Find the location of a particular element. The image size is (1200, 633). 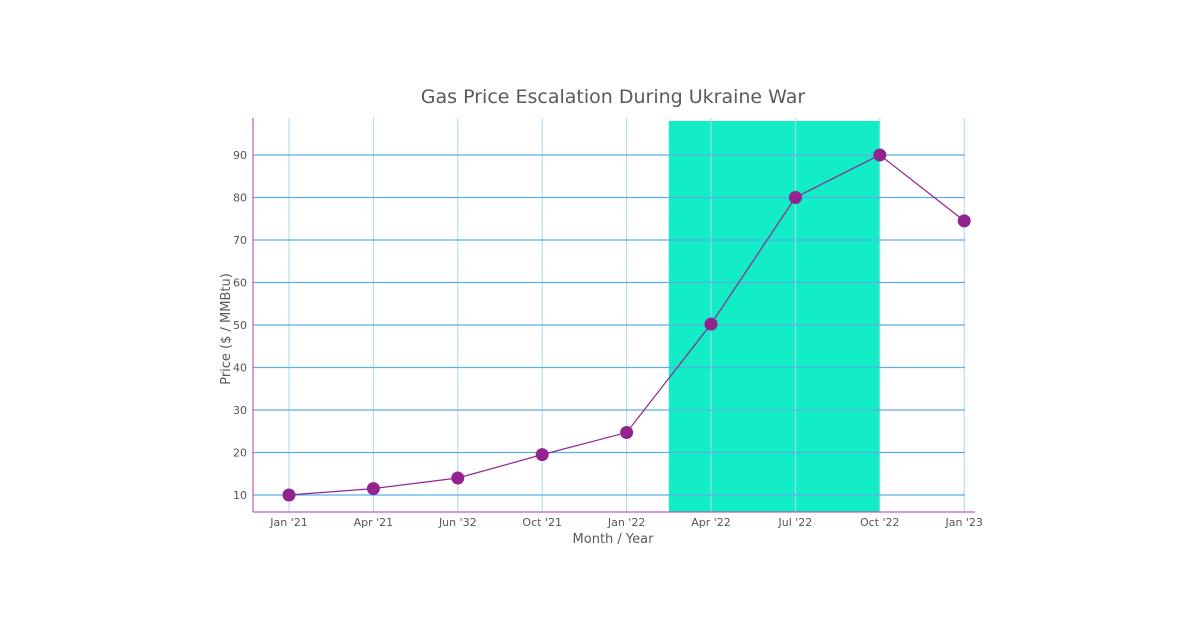

y-tick-label: 60 is located at coordinates (240, 282).